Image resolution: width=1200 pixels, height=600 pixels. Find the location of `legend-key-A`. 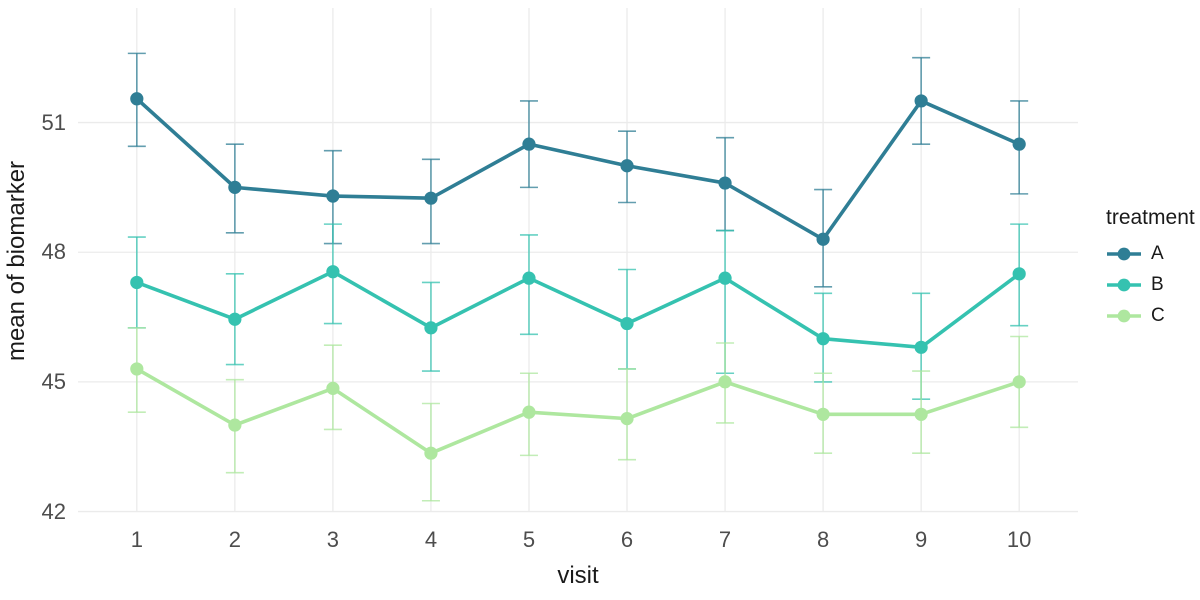

legend-key-A is located at coordinates (1124, 253).